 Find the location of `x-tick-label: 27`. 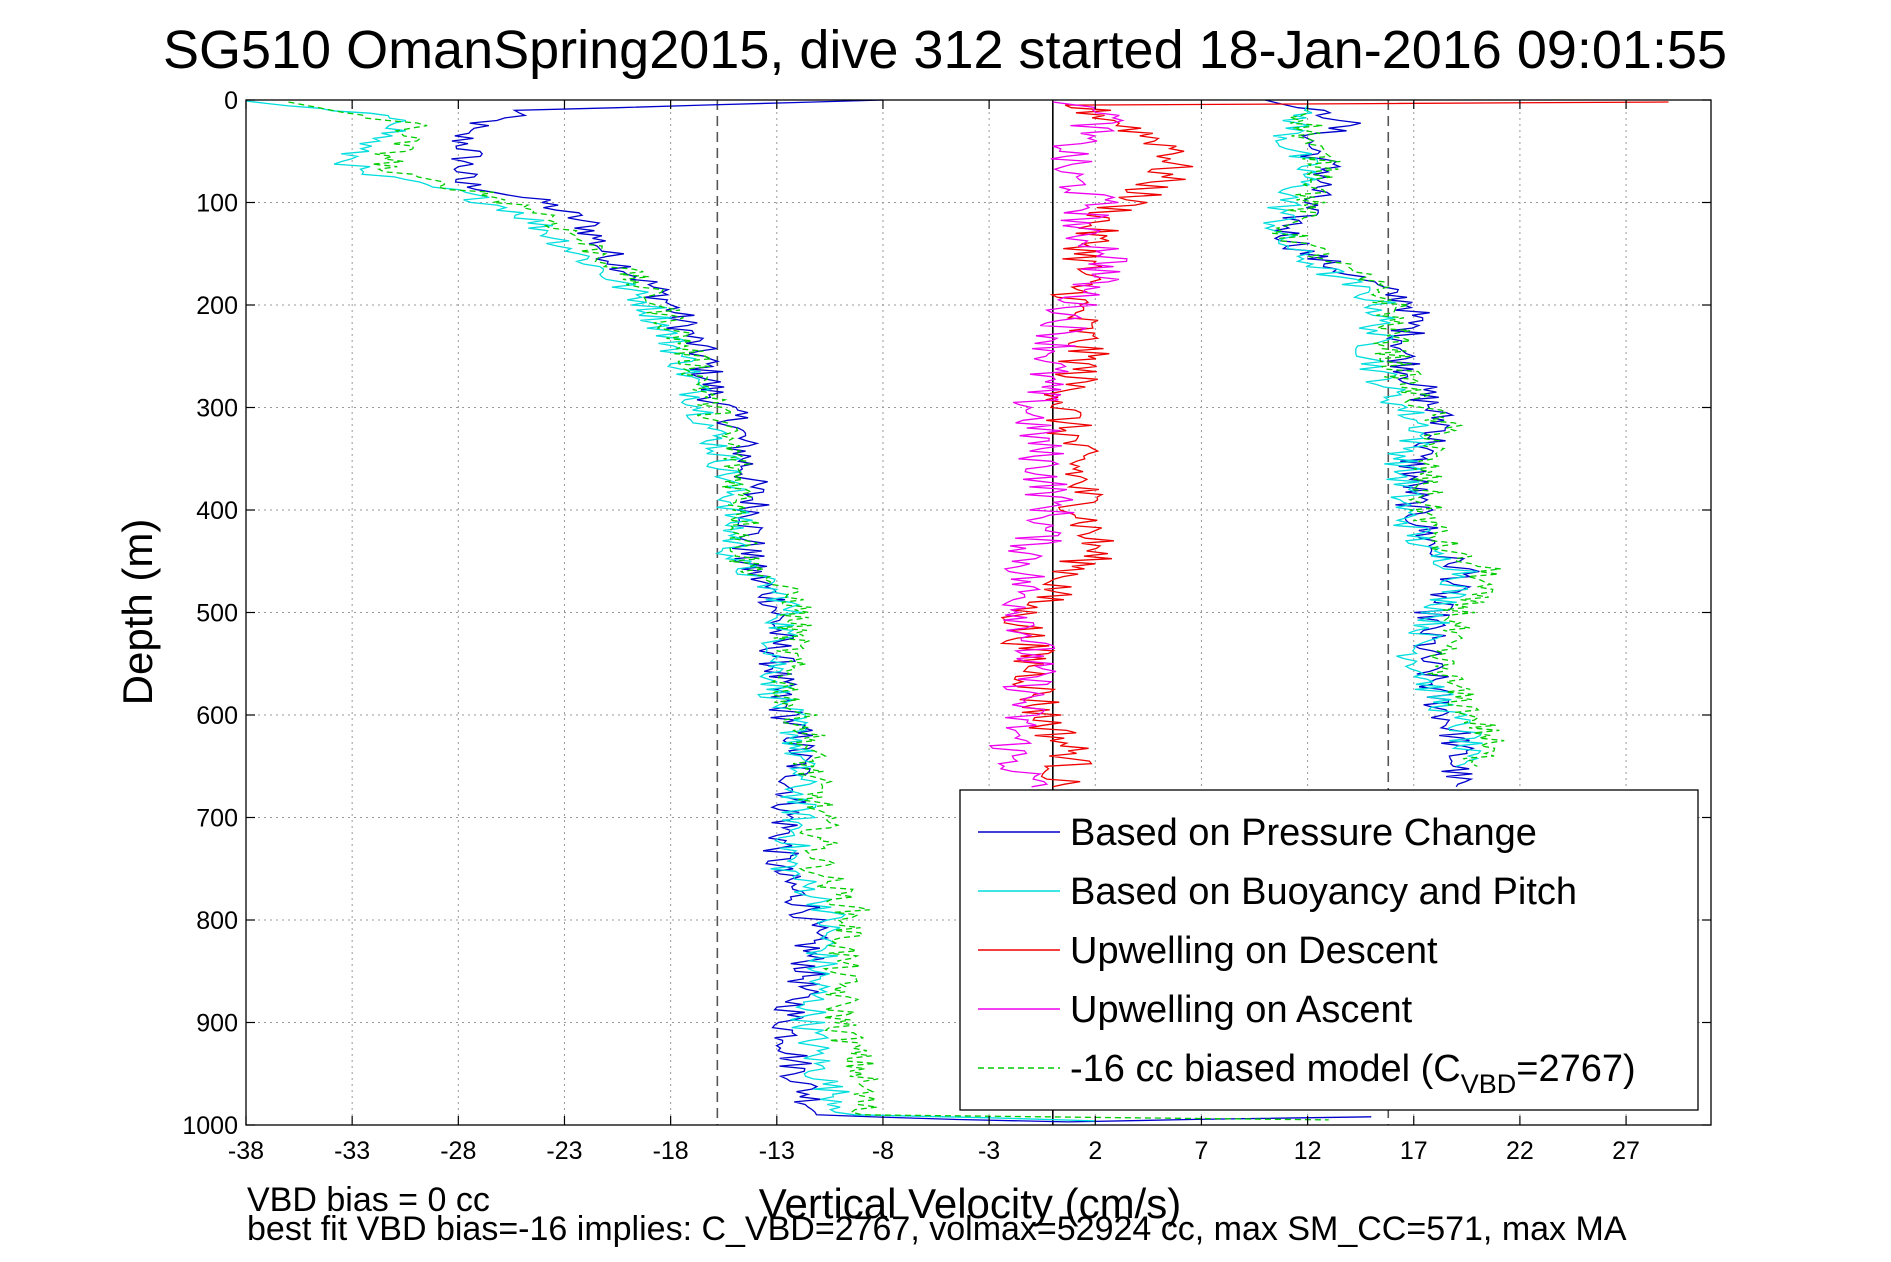

x-tick-label: 27 is located at coordinates (1626, 1151).